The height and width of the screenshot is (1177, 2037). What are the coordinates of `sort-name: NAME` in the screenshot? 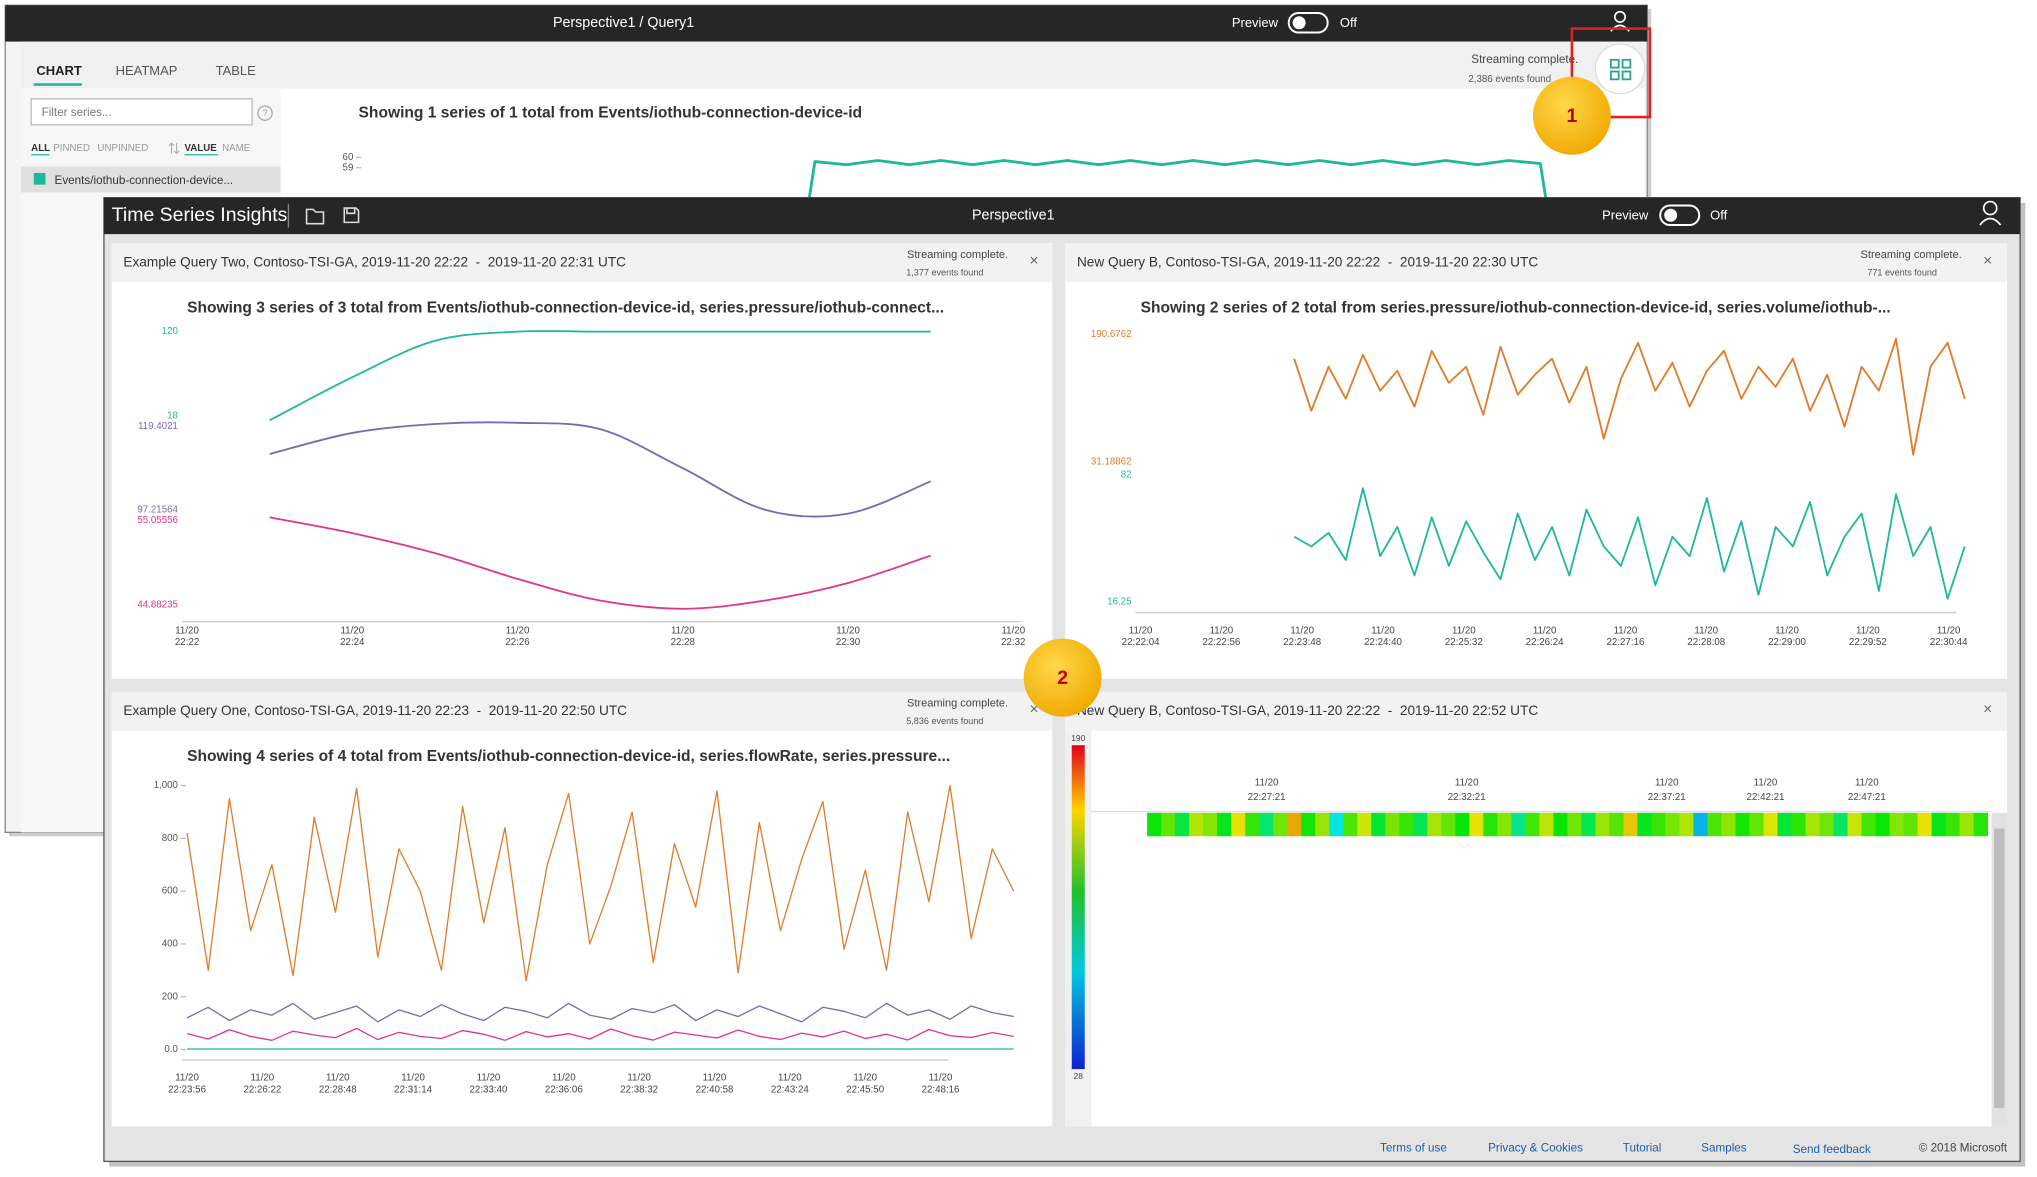 It's located at (236, 148).